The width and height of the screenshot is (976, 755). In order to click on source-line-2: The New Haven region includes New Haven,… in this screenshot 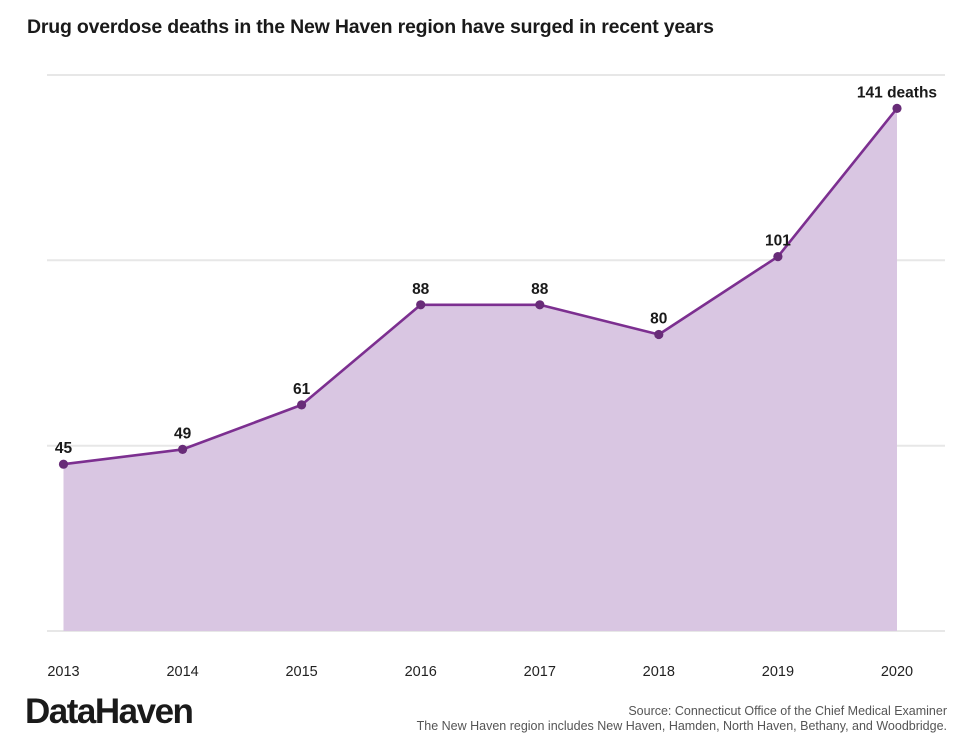, I will do `click(681, 725)`.